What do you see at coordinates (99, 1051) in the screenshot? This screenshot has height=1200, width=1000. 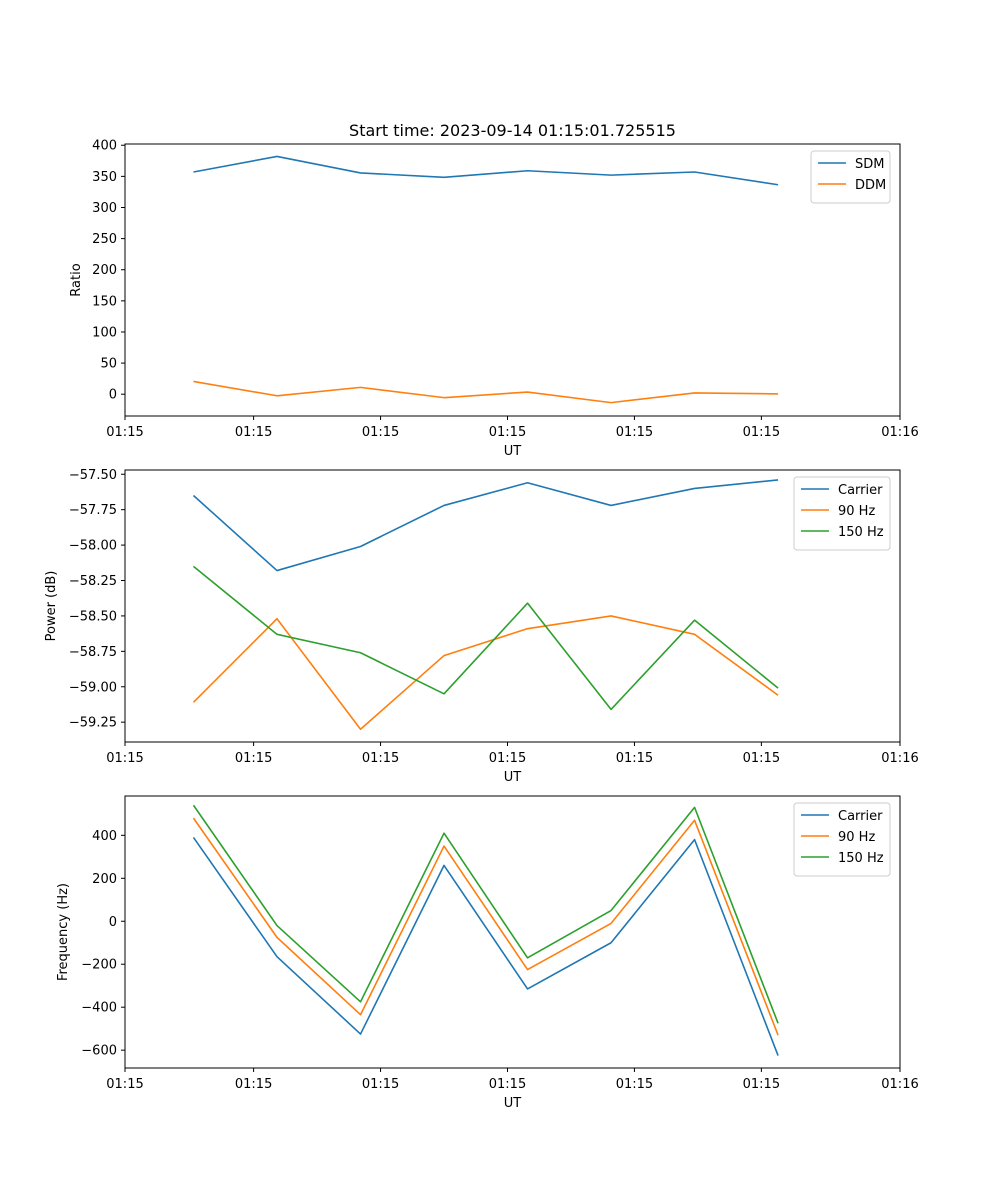 I see `y-tick-label: −600` at bounding box center [99, 1051].